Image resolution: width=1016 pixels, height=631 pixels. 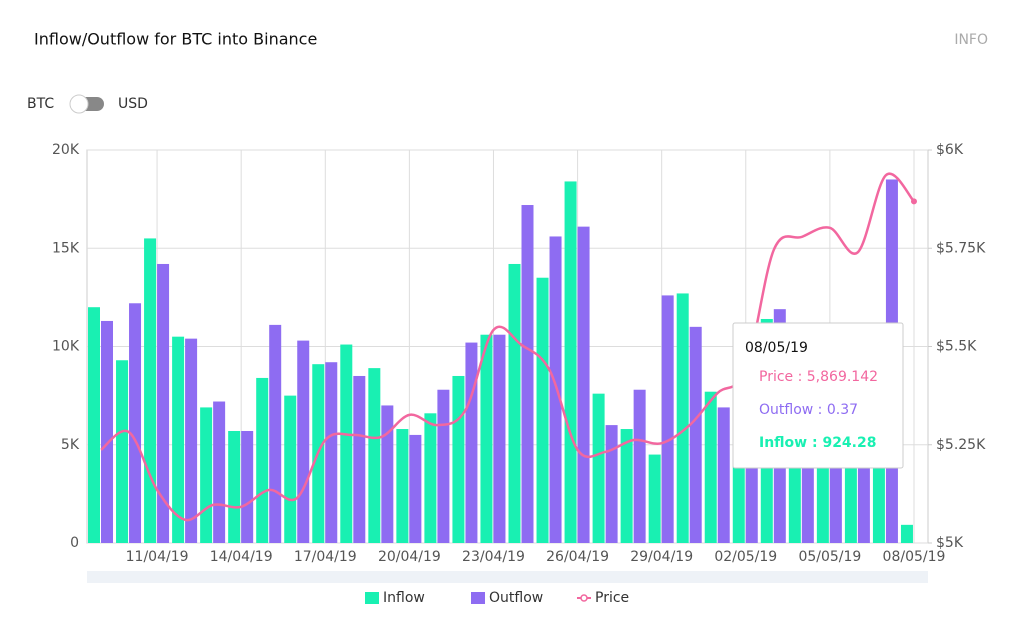 What do you see at coordinates (612, 598) in the screenshot?
I see `legend-label: Price` at bounding box center [612, 598].